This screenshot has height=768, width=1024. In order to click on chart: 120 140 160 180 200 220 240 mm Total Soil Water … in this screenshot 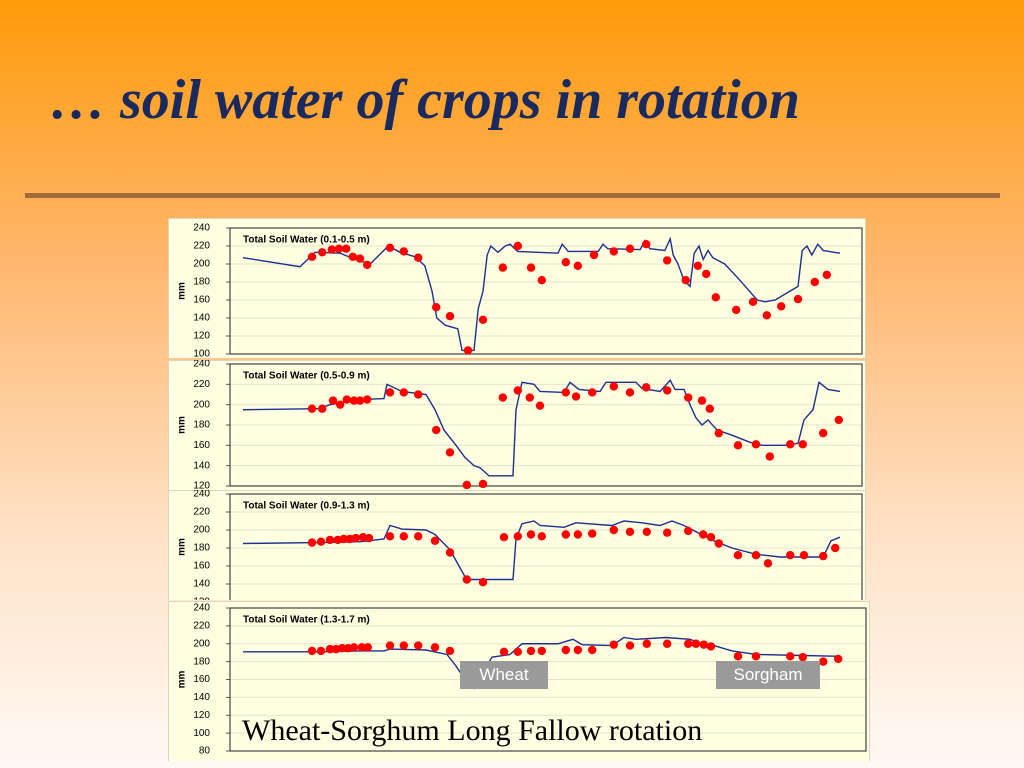, I will do `click(517, 425)`.